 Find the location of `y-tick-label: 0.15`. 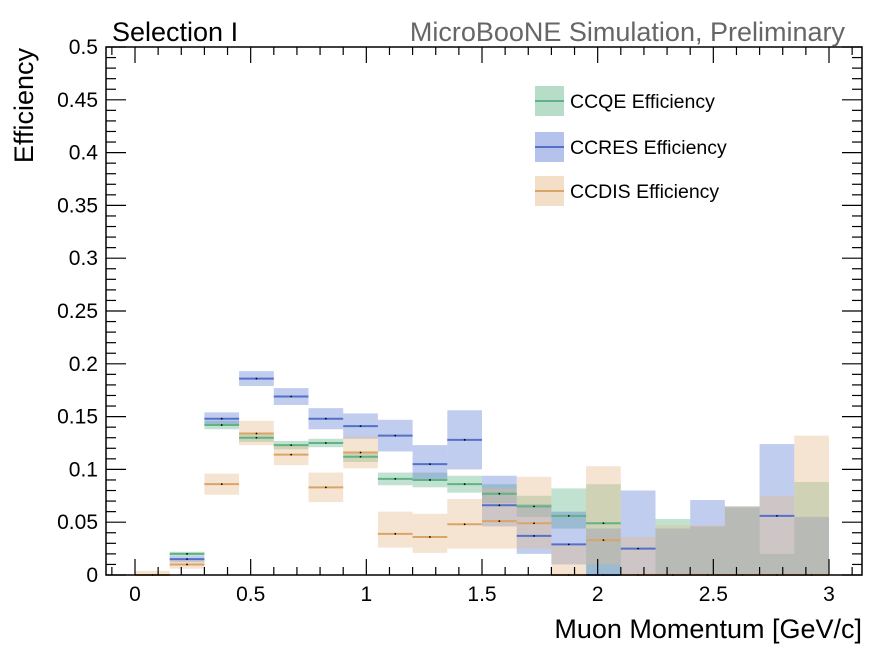

y-tick-label: 0.15 is located at coordinates (77, 417).